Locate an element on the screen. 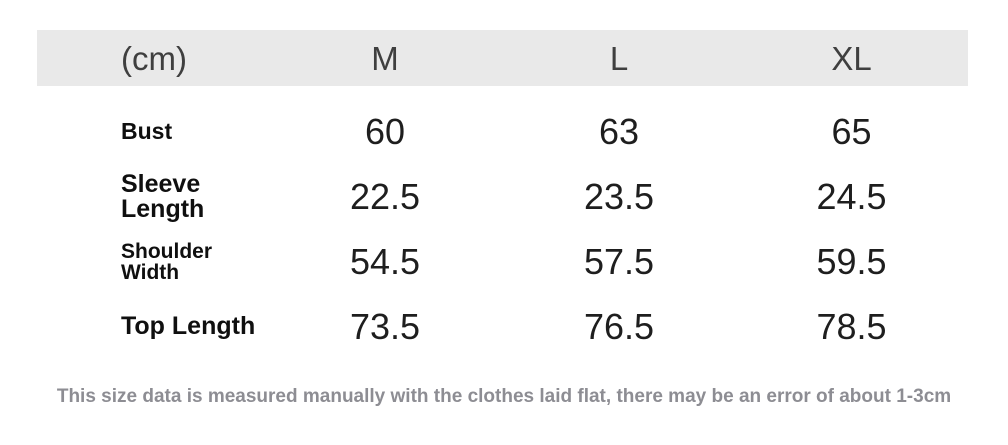  size-value-sleeve-xl: 24.5 is located at coordinates (851, 196).